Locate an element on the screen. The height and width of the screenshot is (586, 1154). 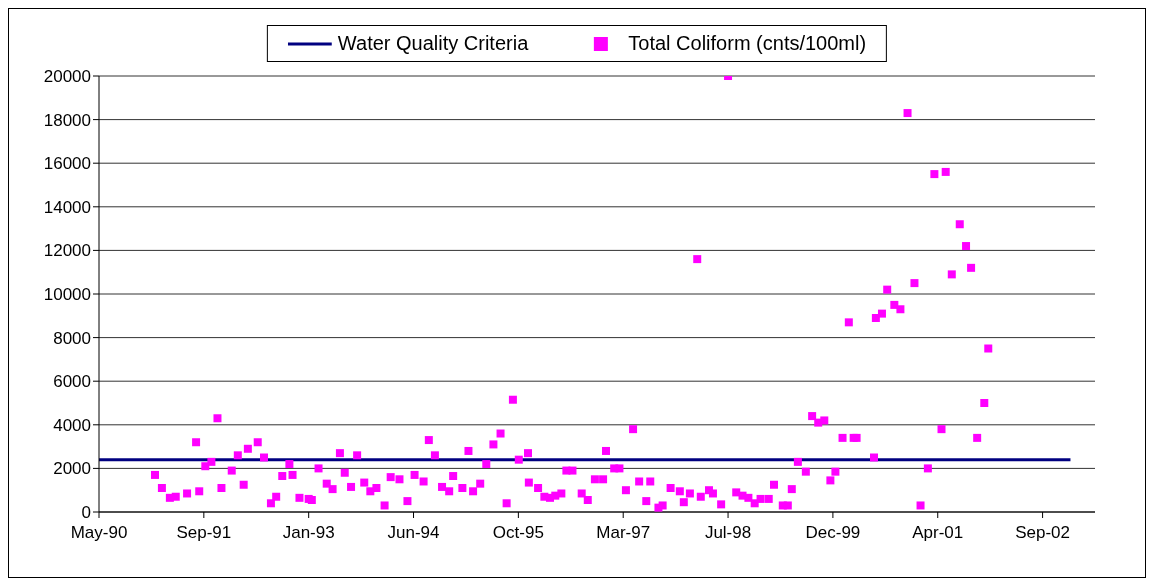
y-tick-label: 4000 is located at coordinates (72, 425).